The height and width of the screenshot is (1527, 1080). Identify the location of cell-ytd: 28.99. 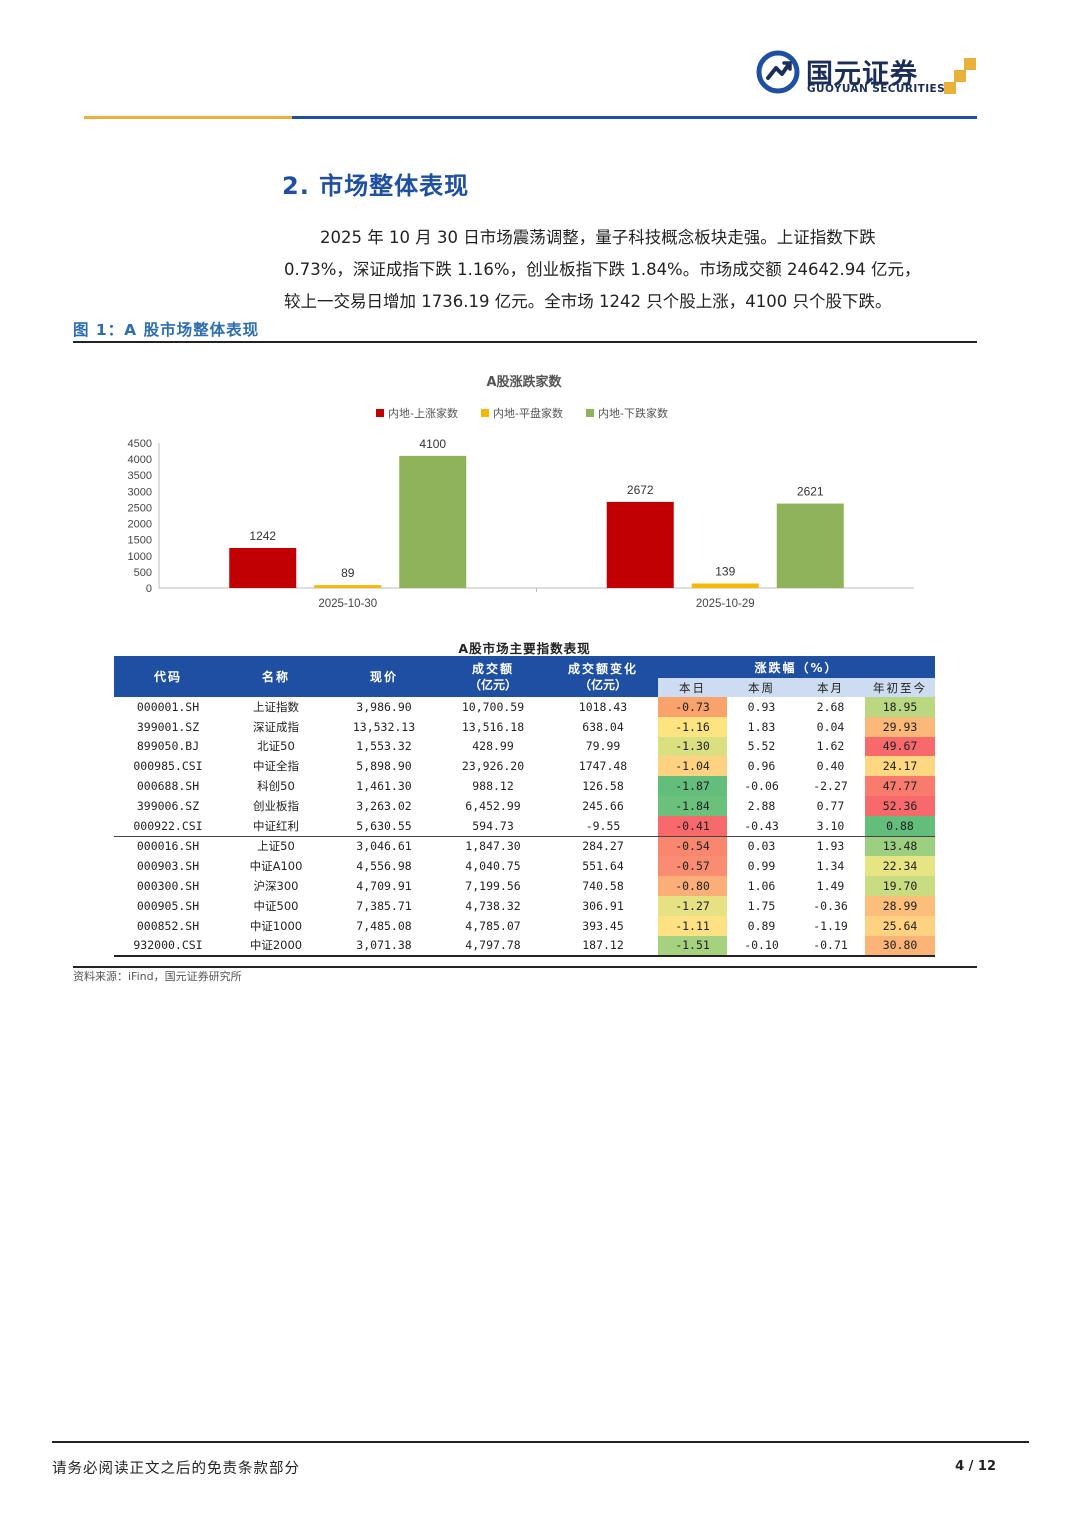
(900, 905).